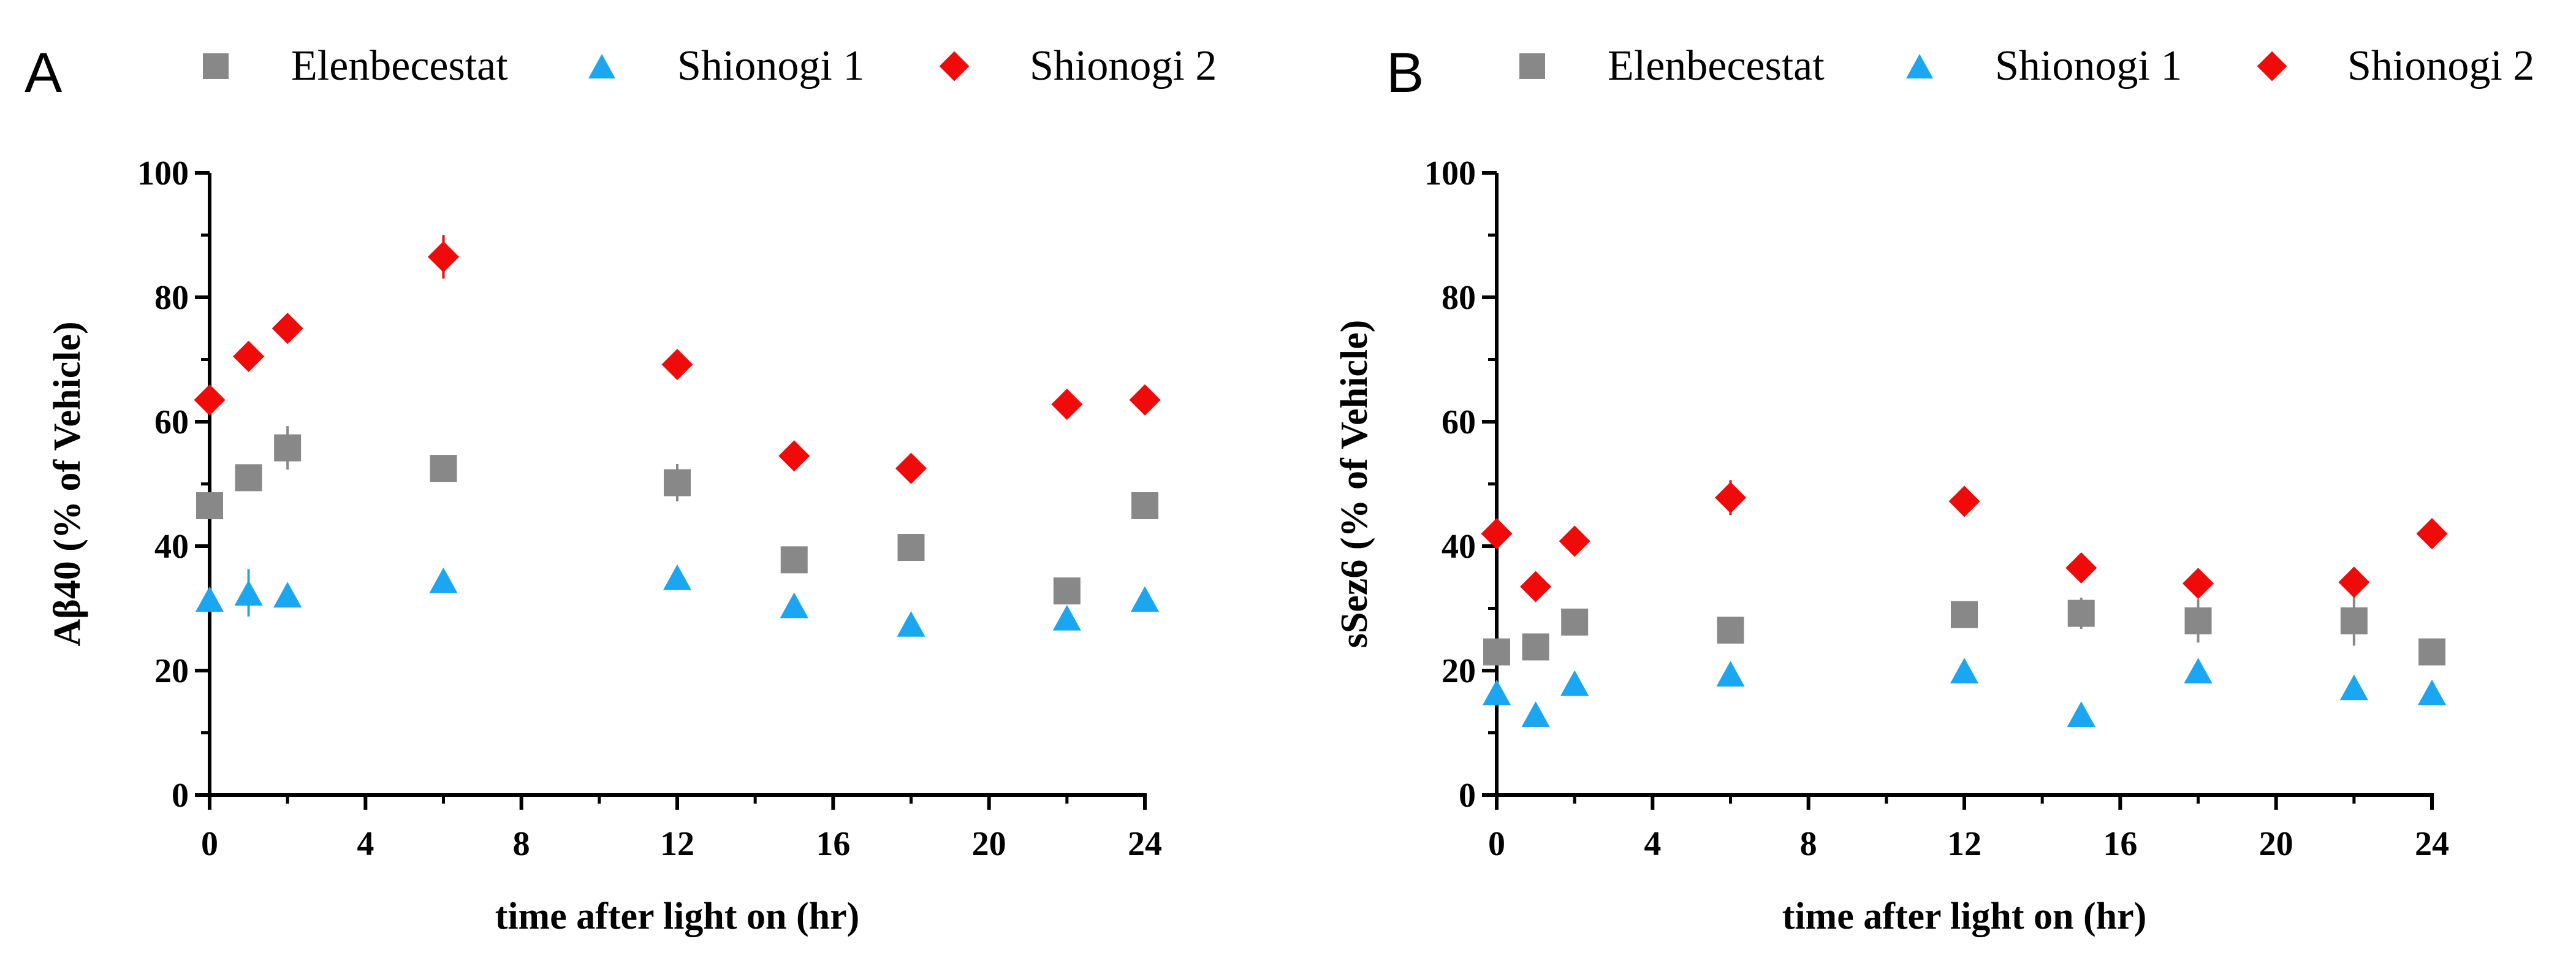  Describe the element at coordinates (1354, 484) in the screenshot. I see `y-axis-title: sSez6 (% of Vehicle)` at that location.